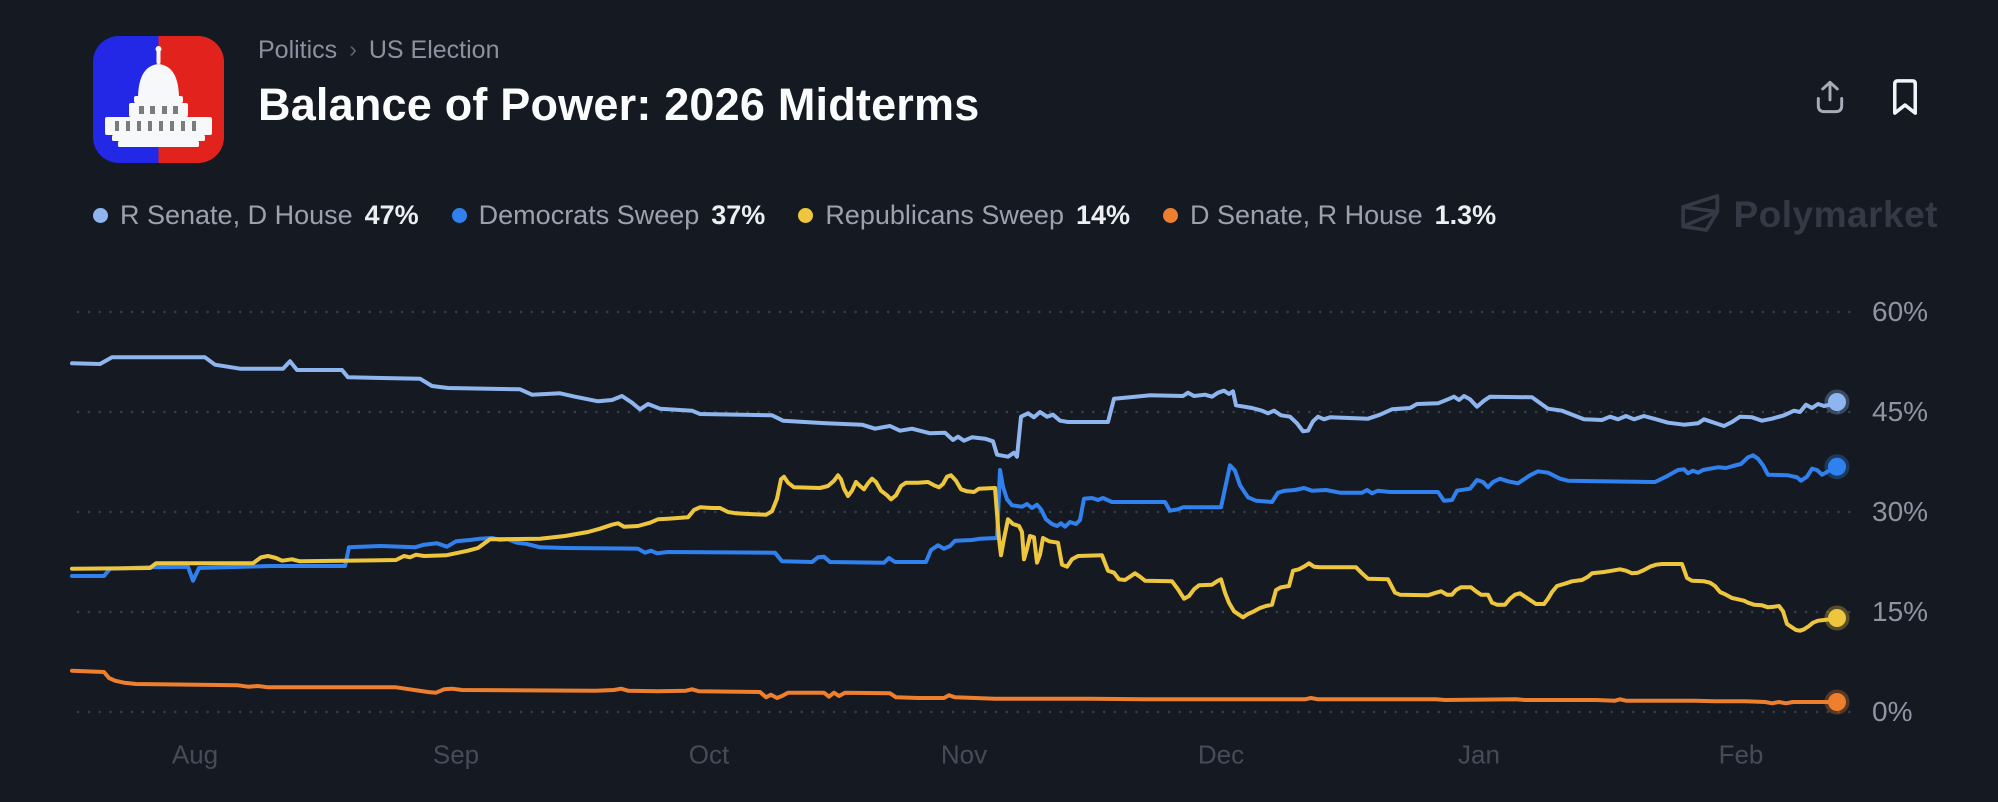 The height and width of the screenshot is (802, 1998). I want to click on x-axis-label-Jan: Jan, so click(1479, 754).